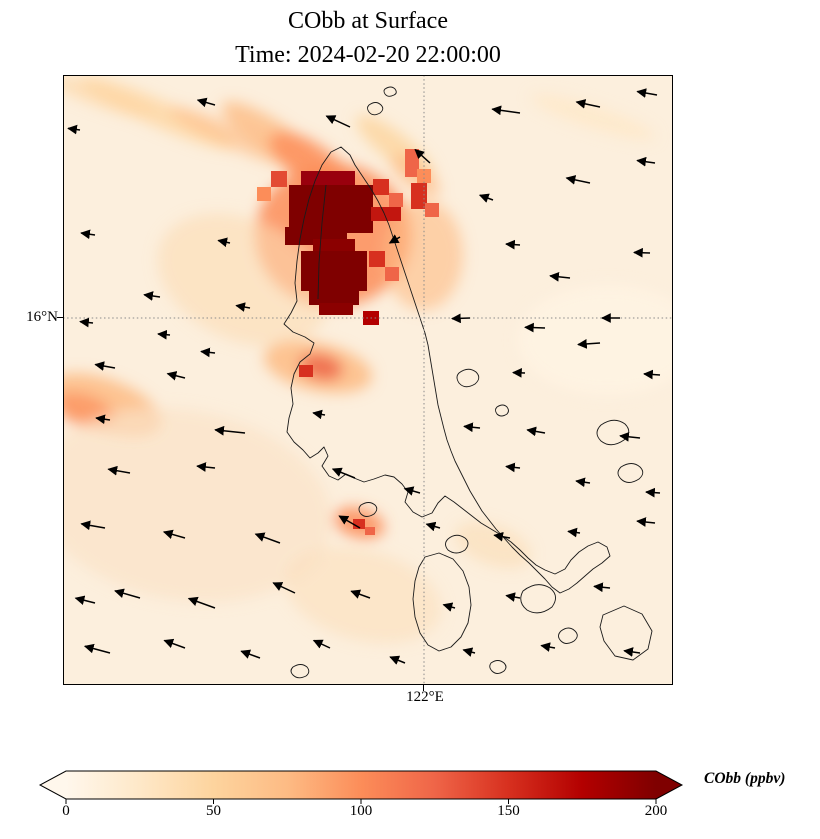 Image resolution: width=820 pixels, height=839 pixels. Describe the element at coordinates (656, 810) in the screenshot. I see `colorbar-tick-label: 200` at that location.